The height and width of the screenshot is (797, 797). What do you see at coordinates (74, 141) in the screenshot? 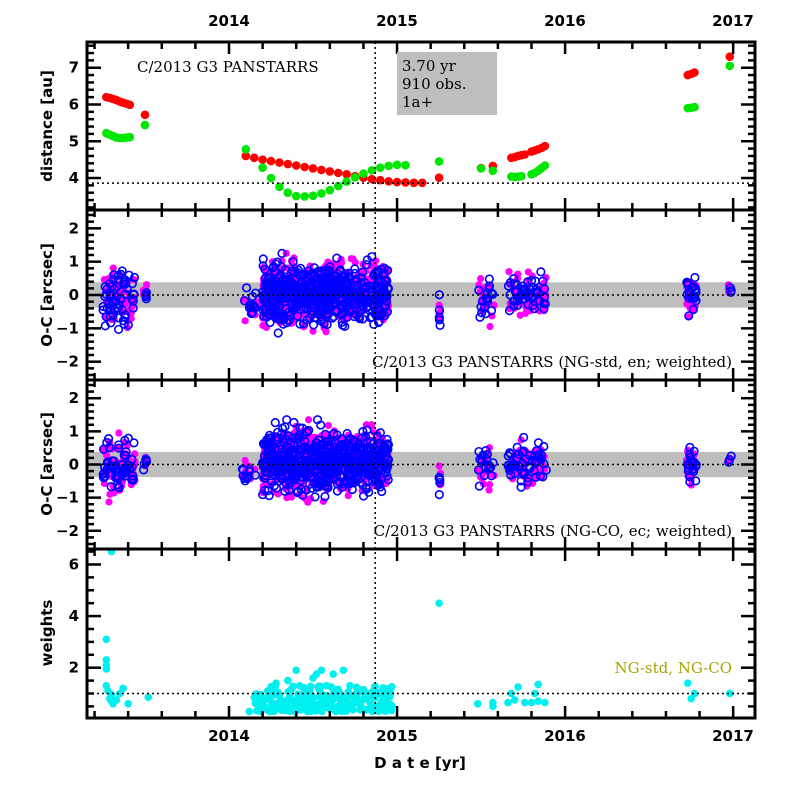
I see `y-tick-label: 5` at bounding box center [74, 141].